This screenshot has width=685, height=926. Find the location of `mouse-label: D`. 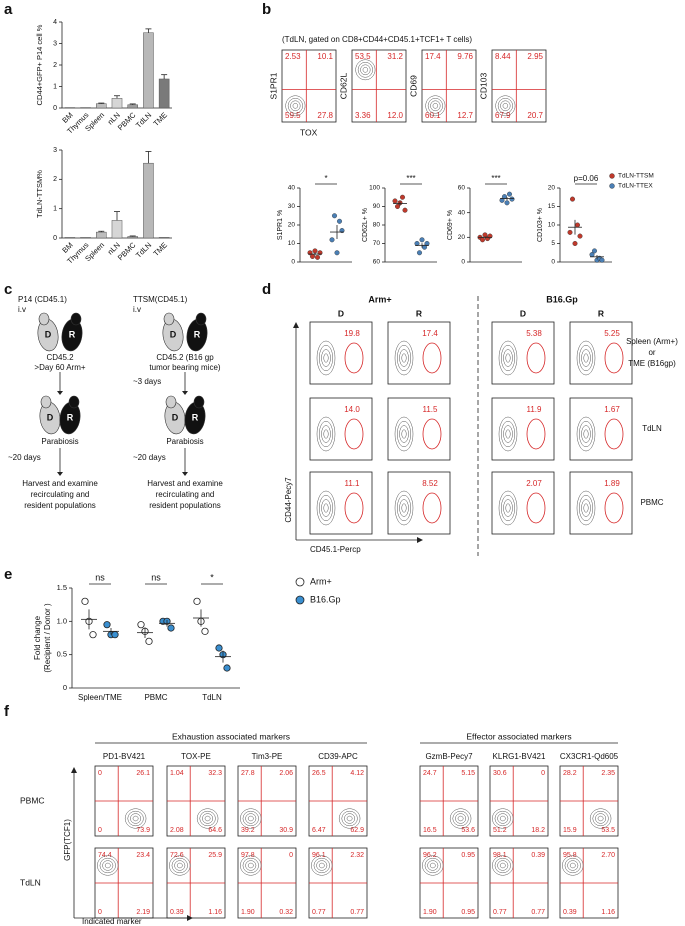

mouse-label: D is located at coordinates (50, 417).